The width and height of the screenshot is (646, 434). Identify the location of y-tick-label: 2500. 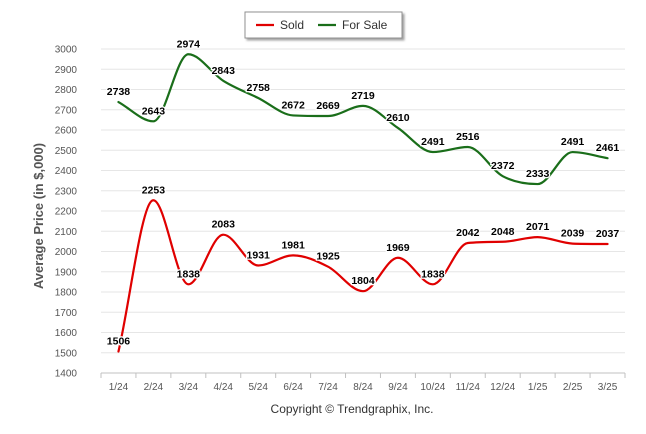
(66, 151).